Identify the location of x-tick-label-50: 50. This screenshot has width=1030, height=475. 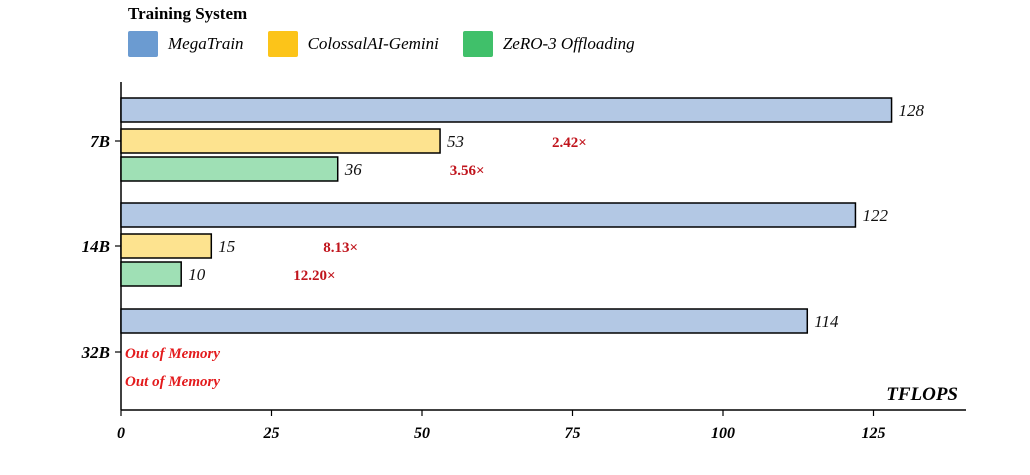
(422, 433).